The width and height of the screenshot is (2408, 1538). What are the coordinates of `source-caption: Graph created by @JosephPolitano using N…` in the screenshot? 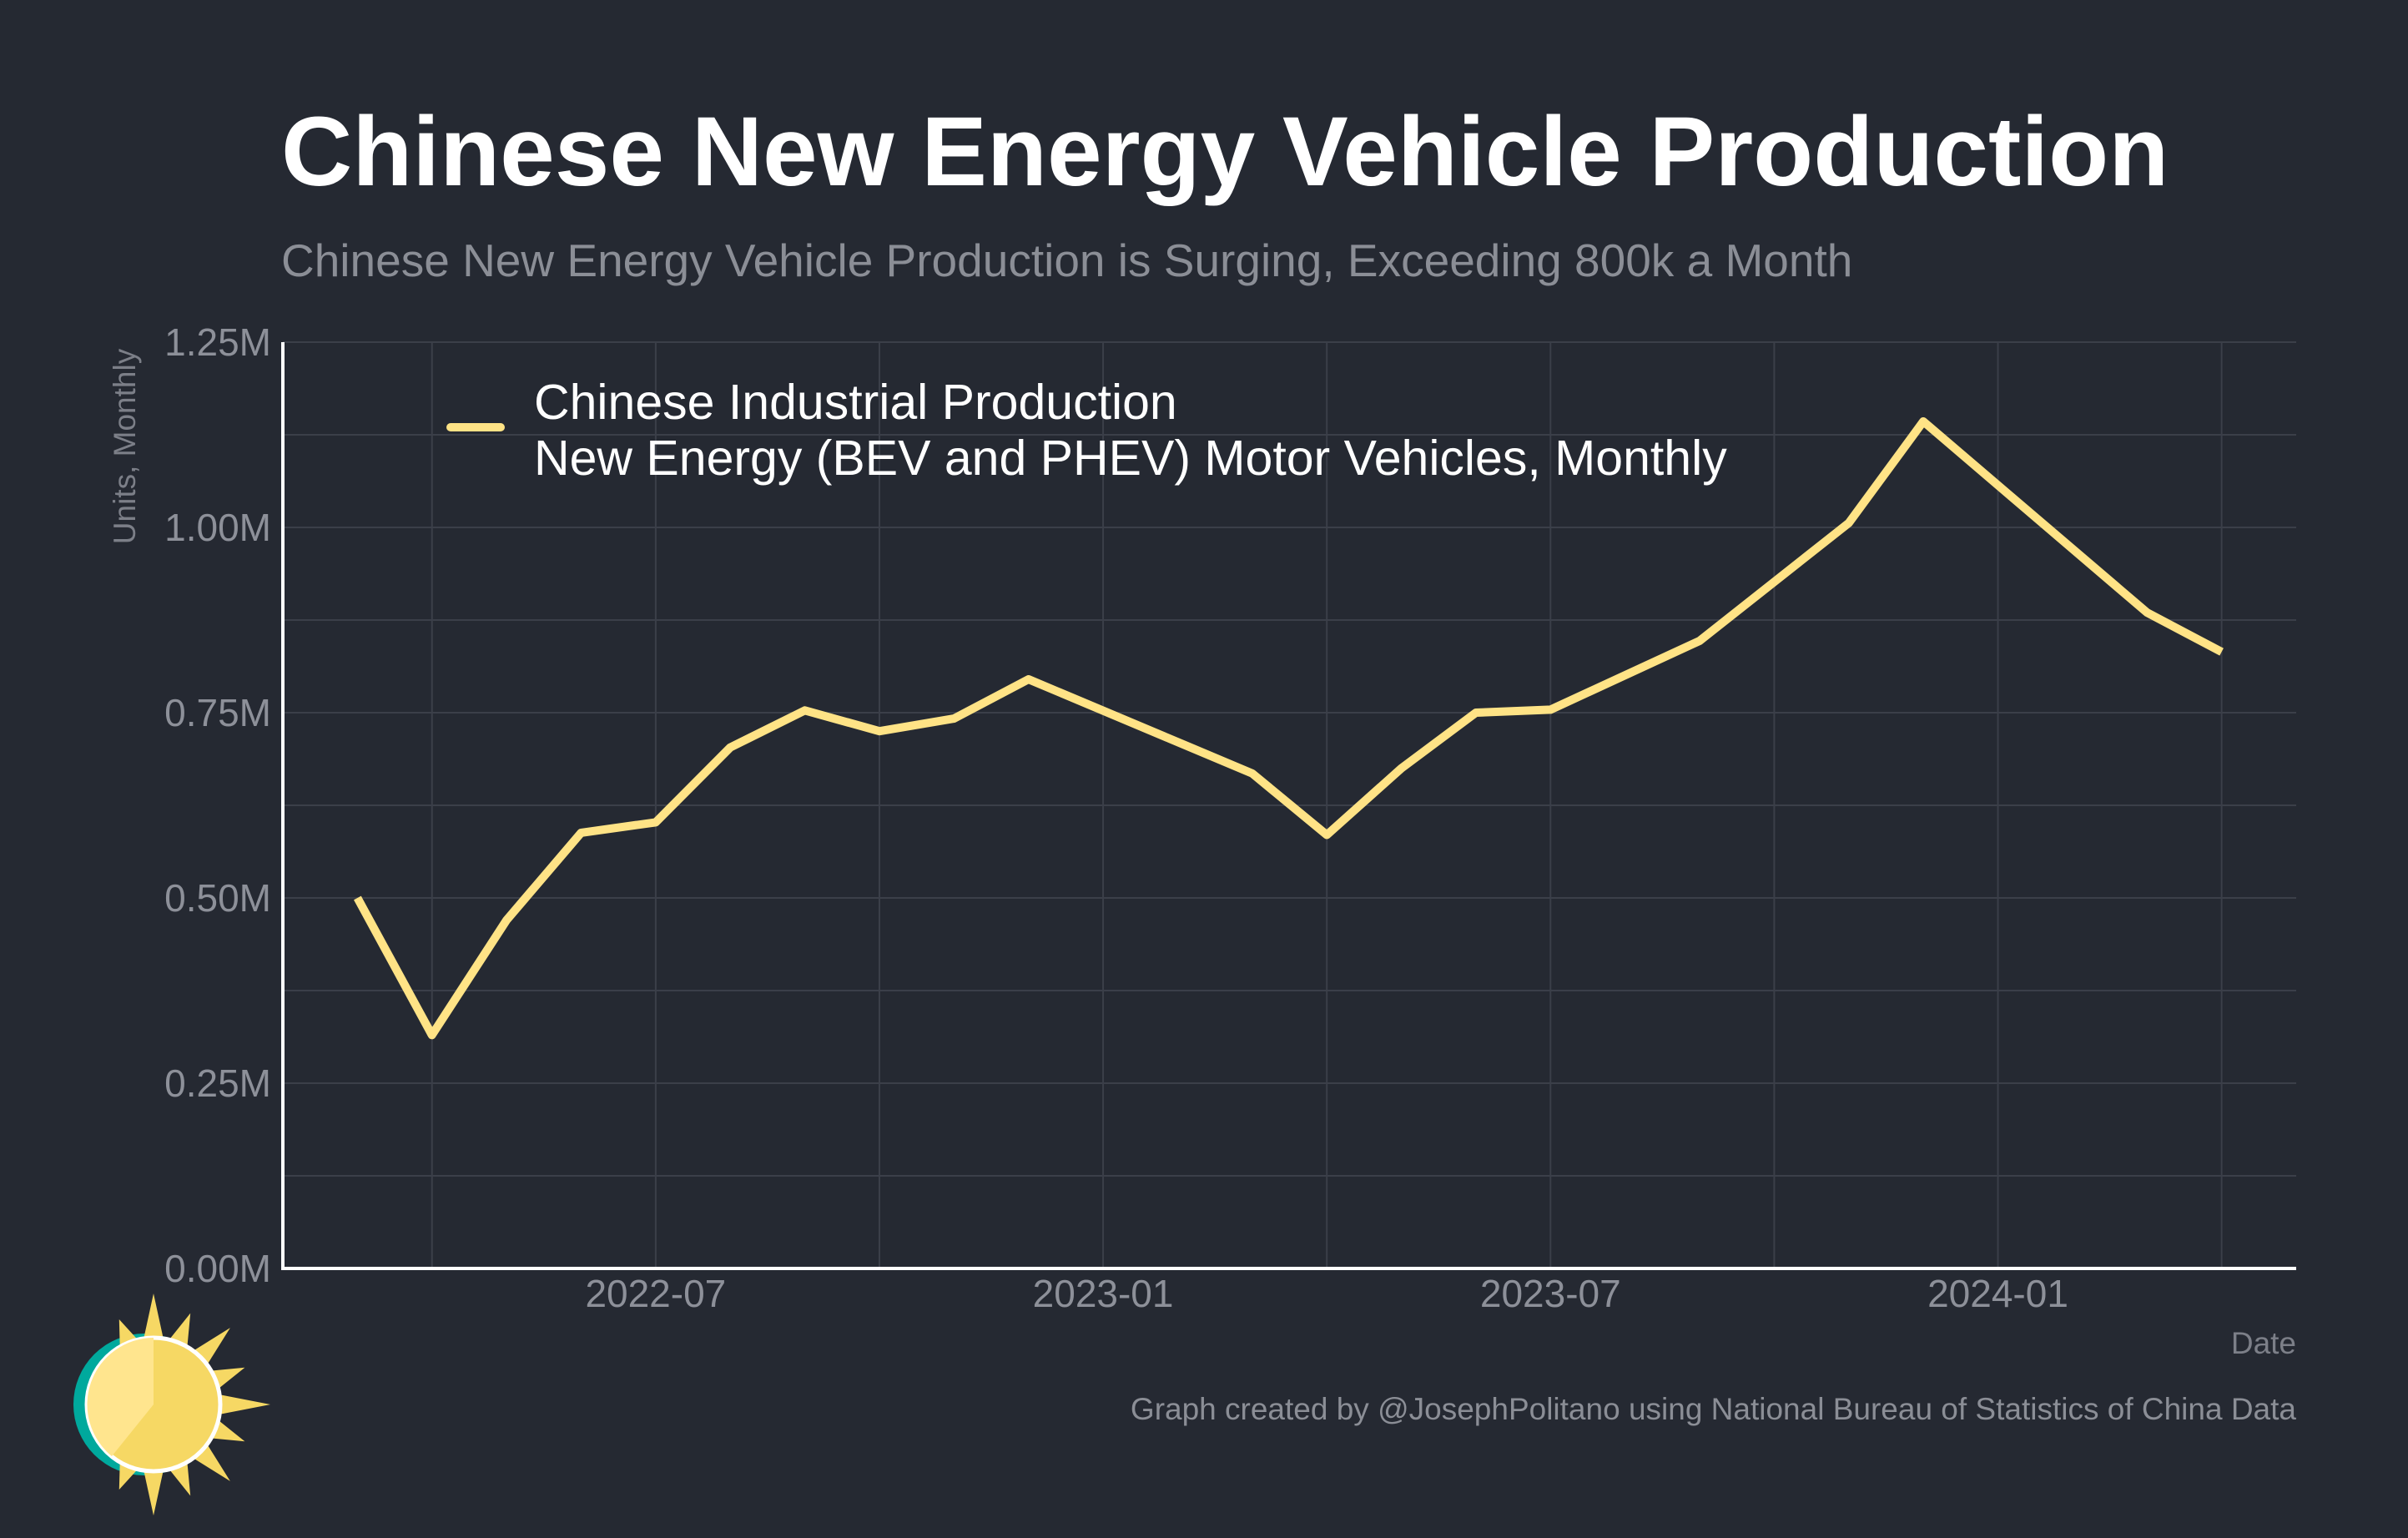 It's located at (1713, 1409).